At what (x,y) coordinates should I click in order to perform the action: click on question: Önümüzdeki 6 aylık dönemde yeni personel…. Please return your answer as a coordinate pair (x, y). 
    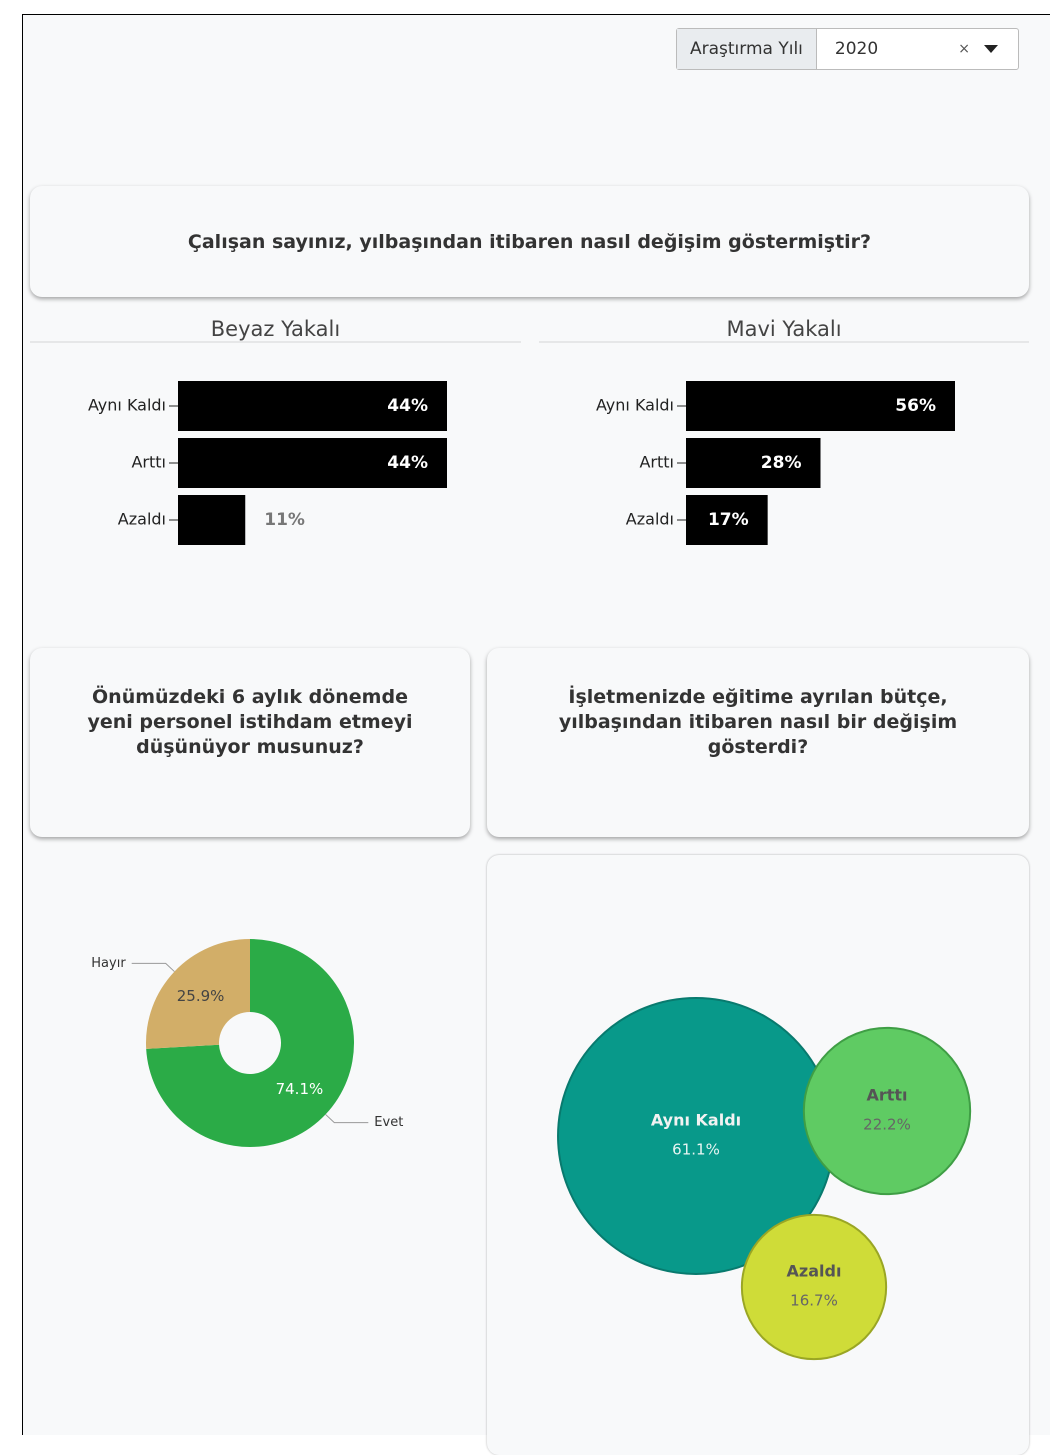
    Looking at the image, I should click on (250, 722).